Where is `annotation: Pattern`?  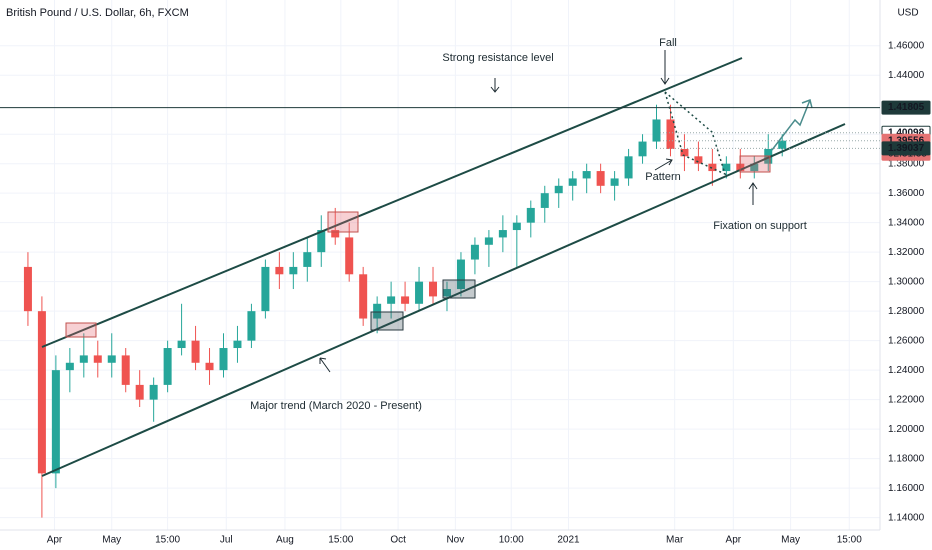 annotation: Pattern is located at coordinates (662, 177).